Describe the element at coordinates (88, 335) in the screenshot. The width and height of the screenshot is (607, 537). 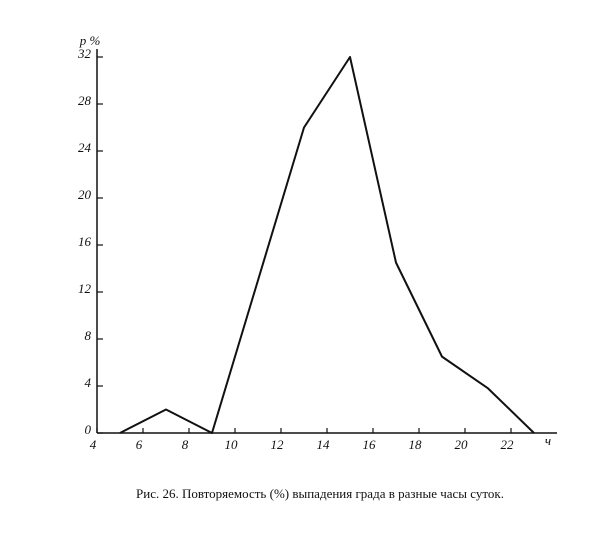
I see `y-tick-label: 8` at that location.